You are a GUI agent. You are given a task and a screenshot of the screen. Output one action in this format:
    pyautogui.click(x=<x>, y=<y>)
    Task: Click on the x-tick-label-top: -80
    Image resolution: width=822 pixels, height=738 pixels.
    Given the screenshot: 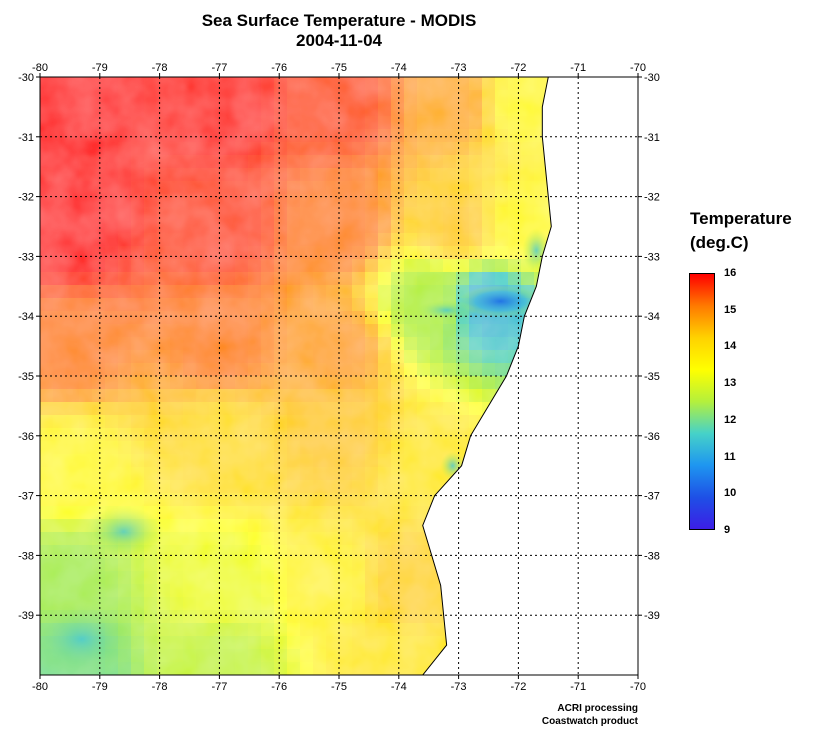 What is the action you would take?
    pyautogui.click(x=40, y=68)
    